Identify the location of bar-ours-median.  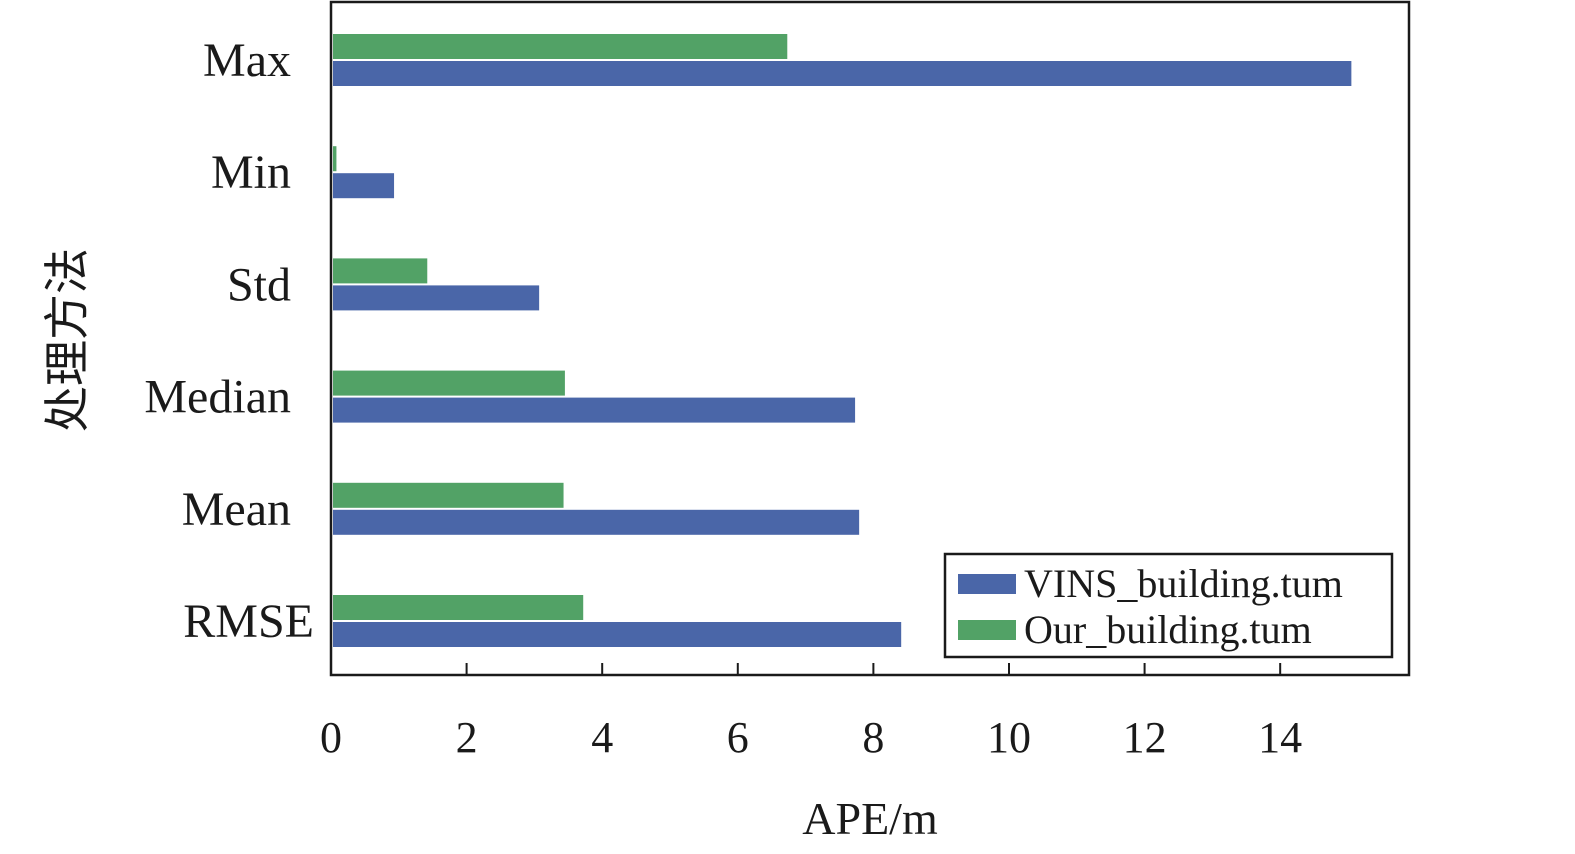
(449, 383).